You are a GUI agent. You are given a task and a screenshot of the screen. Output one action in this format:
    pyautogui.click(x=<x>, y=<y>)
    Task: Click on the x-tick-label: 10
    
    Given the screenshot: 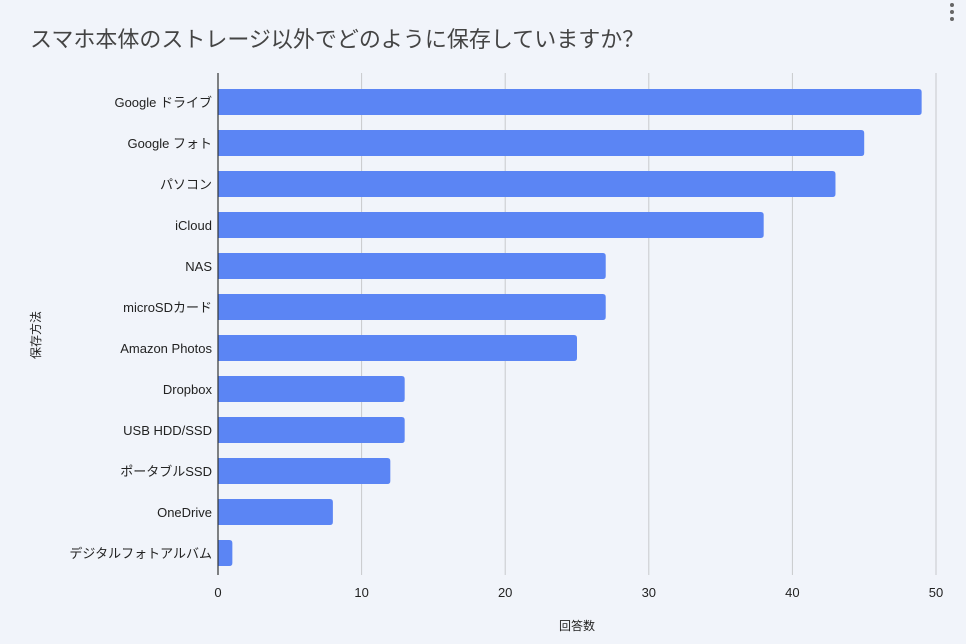 What is the action you would take?
    pyautogui.click(x=361, y=592)
    